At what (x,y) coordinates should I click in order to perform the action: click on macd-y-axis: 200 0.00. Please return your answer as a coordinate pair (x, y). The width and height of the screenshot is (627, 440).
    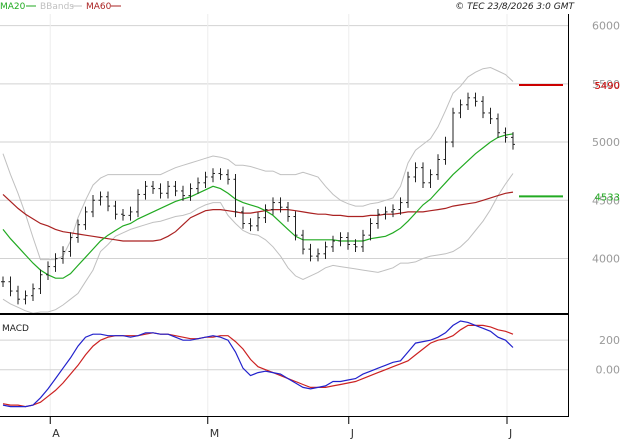
    Looking at the image, I should click on (608, 355).